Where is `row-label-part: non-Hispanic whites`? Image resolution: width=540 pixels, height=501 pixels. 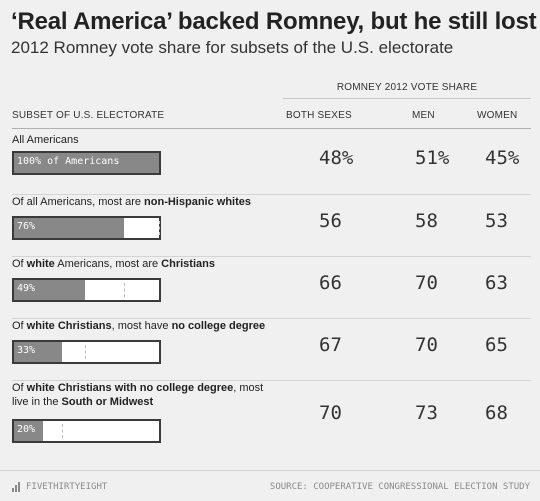 row-label-part: non-Hispanic whites is located at coordinates (198, 202).